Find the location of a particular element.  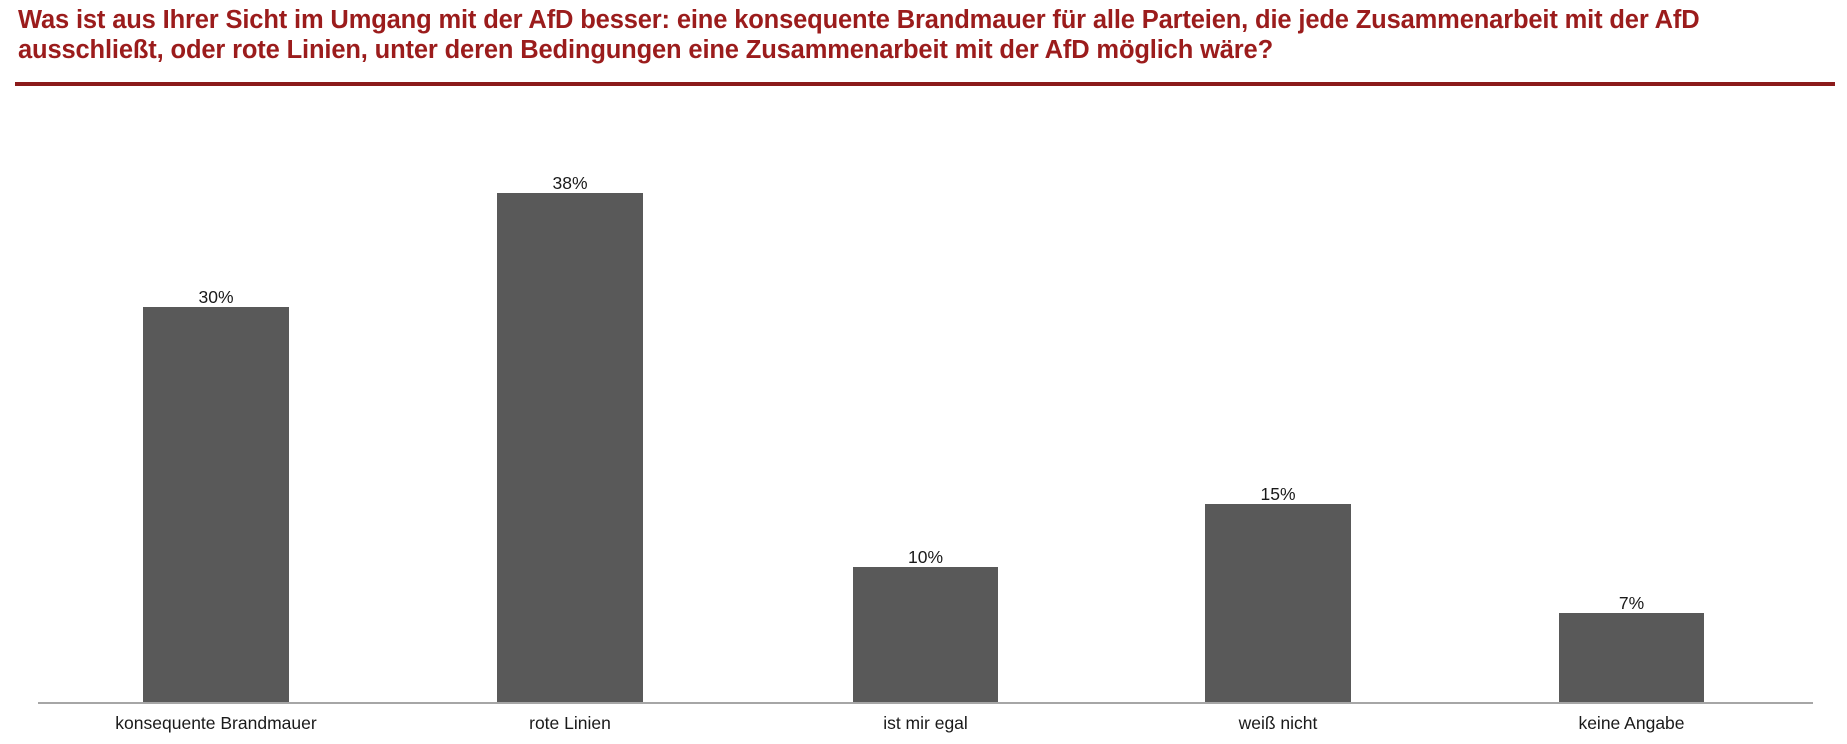

bar-weiss-nicht is located at coordinates (1278, 603).